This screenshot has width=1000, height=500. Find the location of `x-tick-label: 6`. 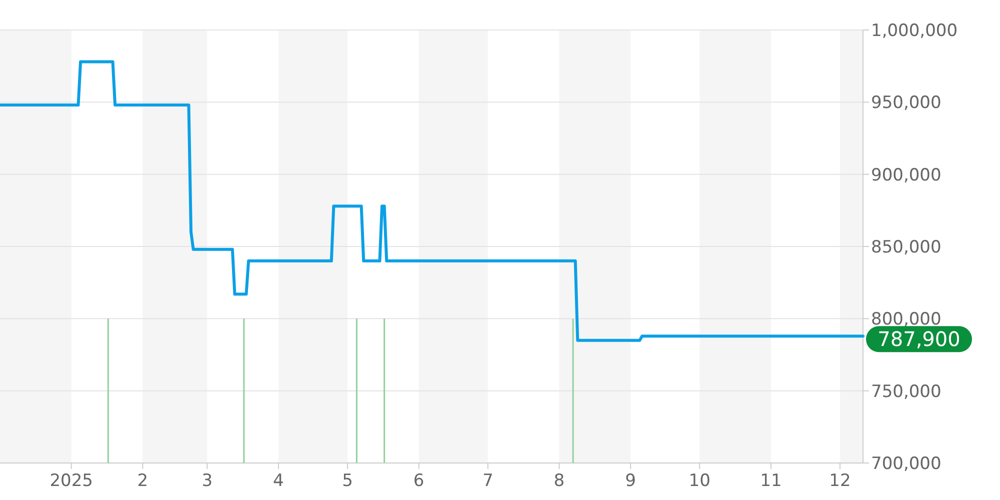

x-tick-label: 6 is located at coordinates (418, 481).